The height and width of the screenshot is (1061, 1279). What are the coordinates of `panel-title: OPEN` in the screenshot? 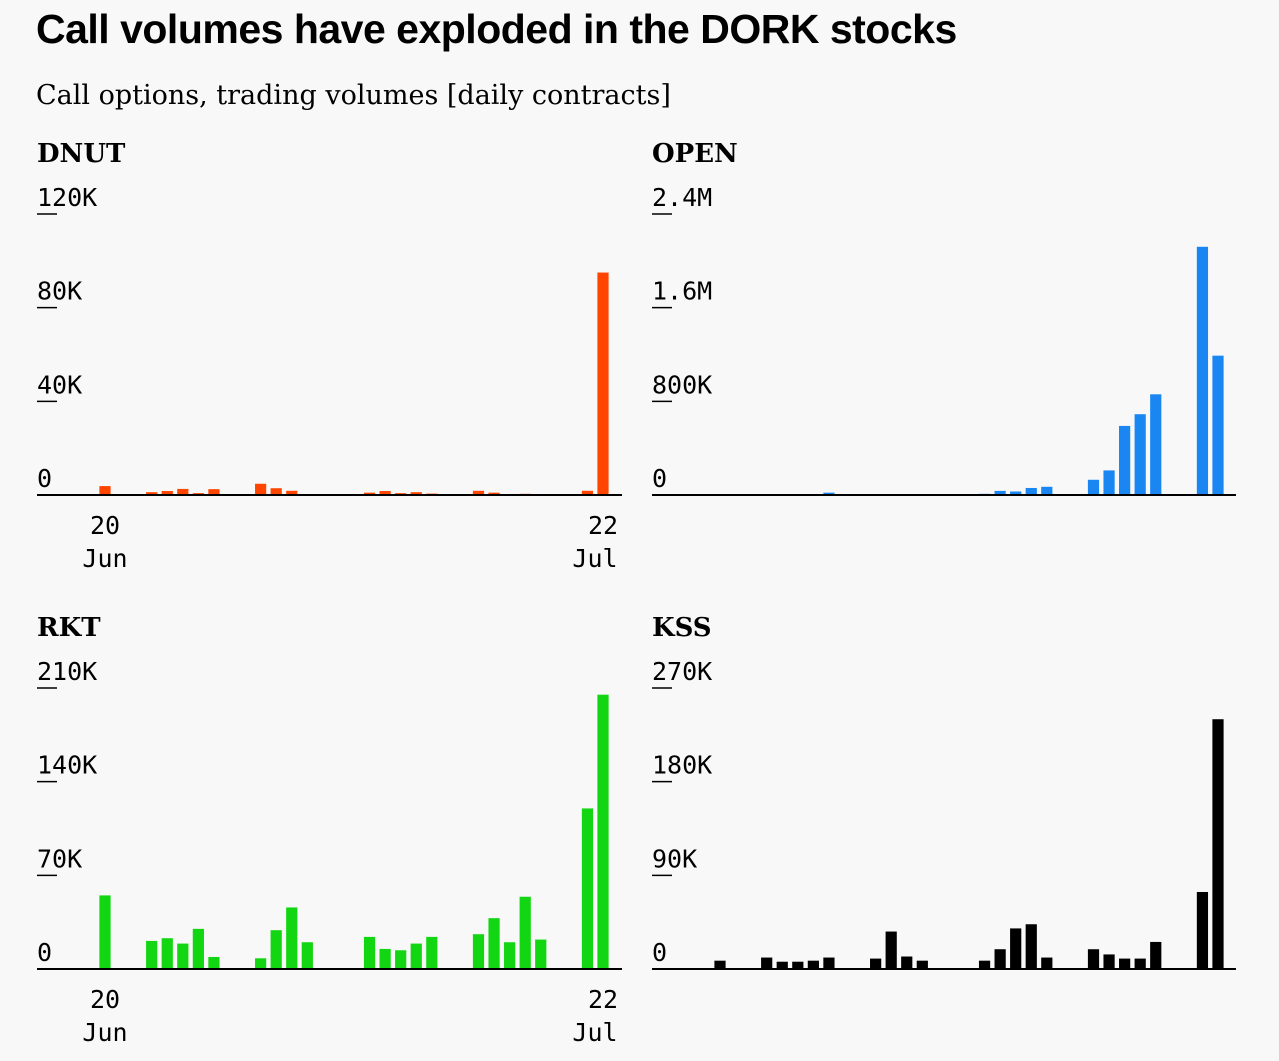 It's located at (695, 154).